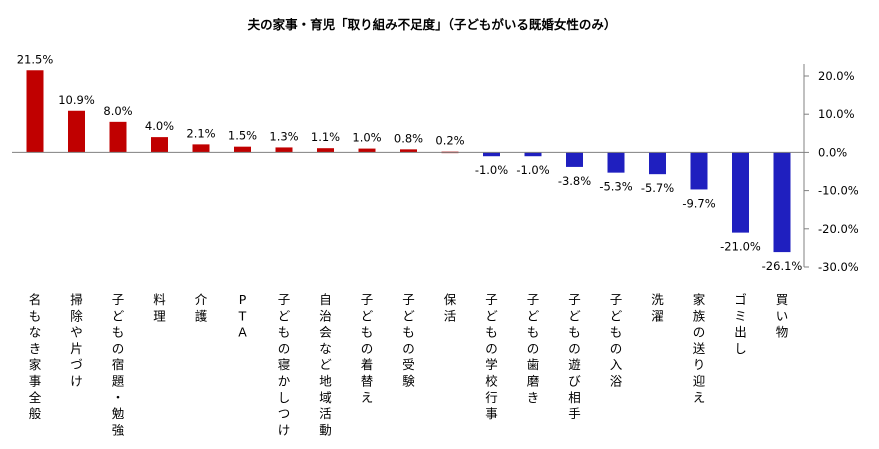 Image resolution: width=879 pixels, height=449 pixels. What do you see at coordinates (325, 364) in the screenshot?
I see `category-label: 自治会など地域活動` at bounding box center [325, 364].